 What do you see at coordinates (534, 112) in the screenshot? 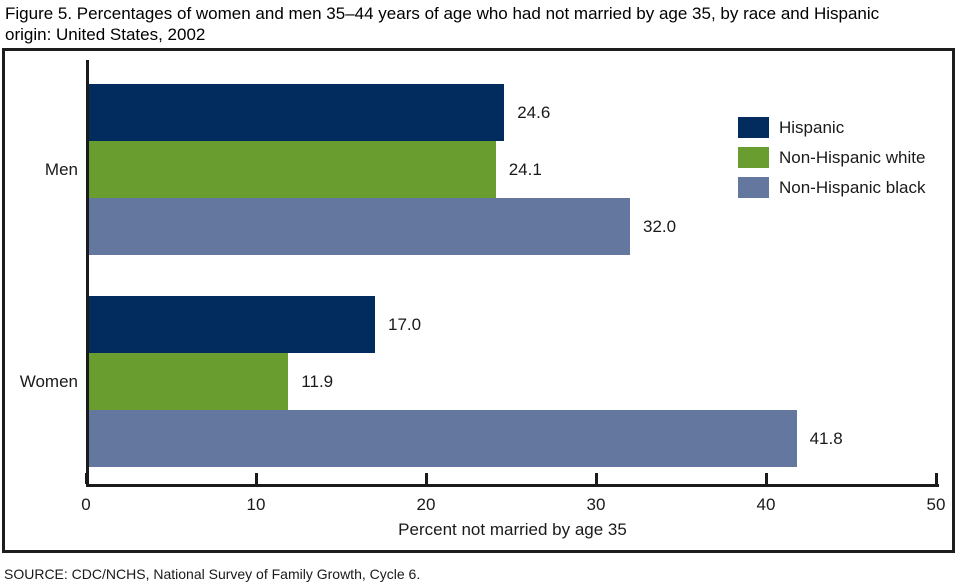
I see `bar-value-label: 24.6` at bounding box center [534, 112].